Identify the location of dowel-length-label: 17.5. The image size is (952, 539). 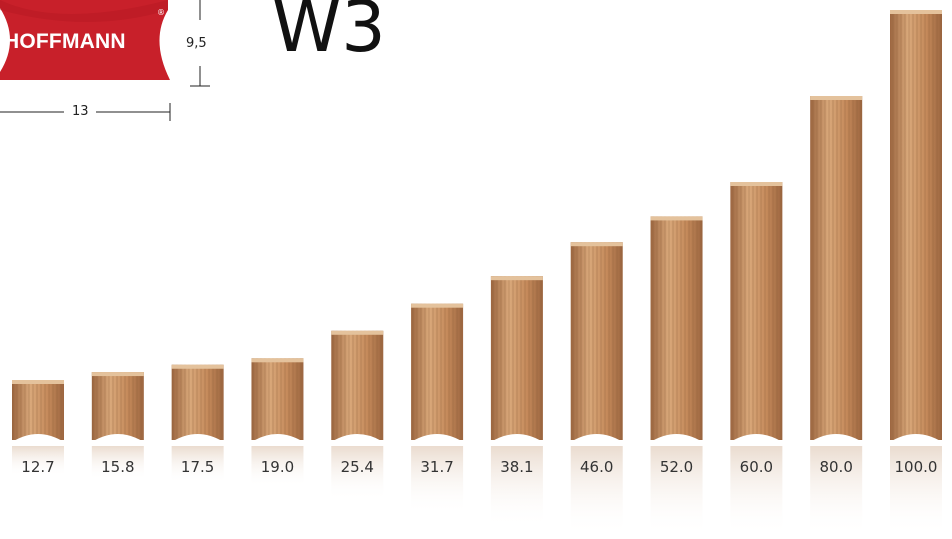
(197, 467).